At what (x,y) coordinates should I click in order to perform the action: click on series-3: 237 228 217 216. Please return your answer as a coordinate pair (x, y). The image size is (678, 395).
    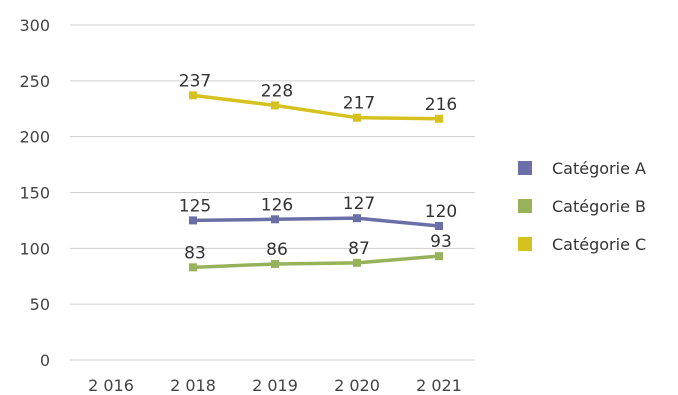
    Looking at the image, I should click on (318, 97).